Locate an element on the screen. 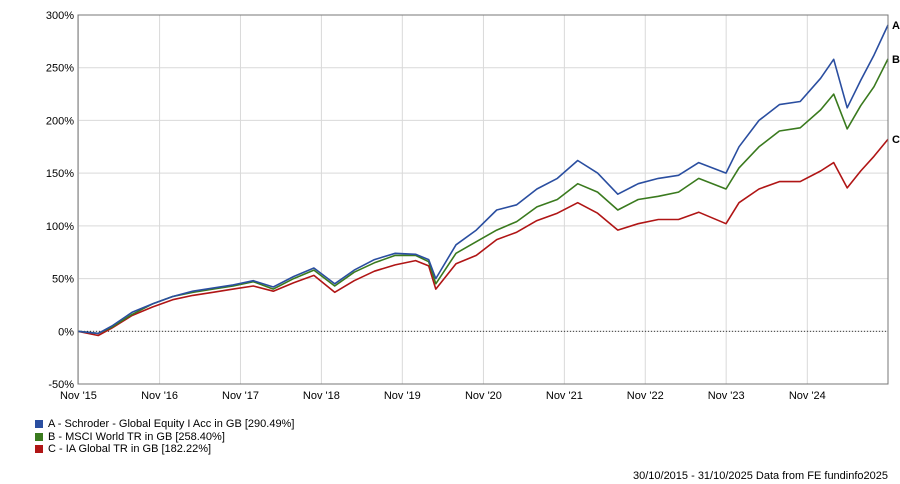  x-tick-label: Nov '24 is located at coordinates (807, 396).